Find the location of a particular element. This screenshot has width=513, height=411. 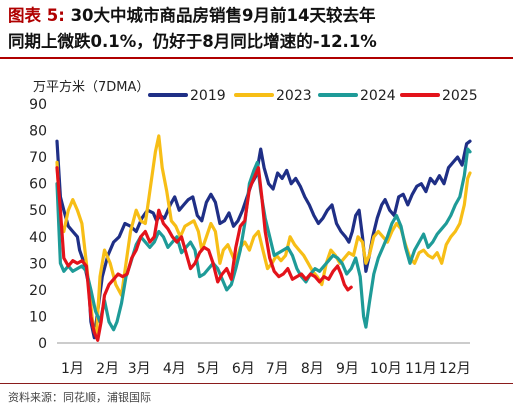

figure-label: 图表 5: is located at coordinates (36, 15).